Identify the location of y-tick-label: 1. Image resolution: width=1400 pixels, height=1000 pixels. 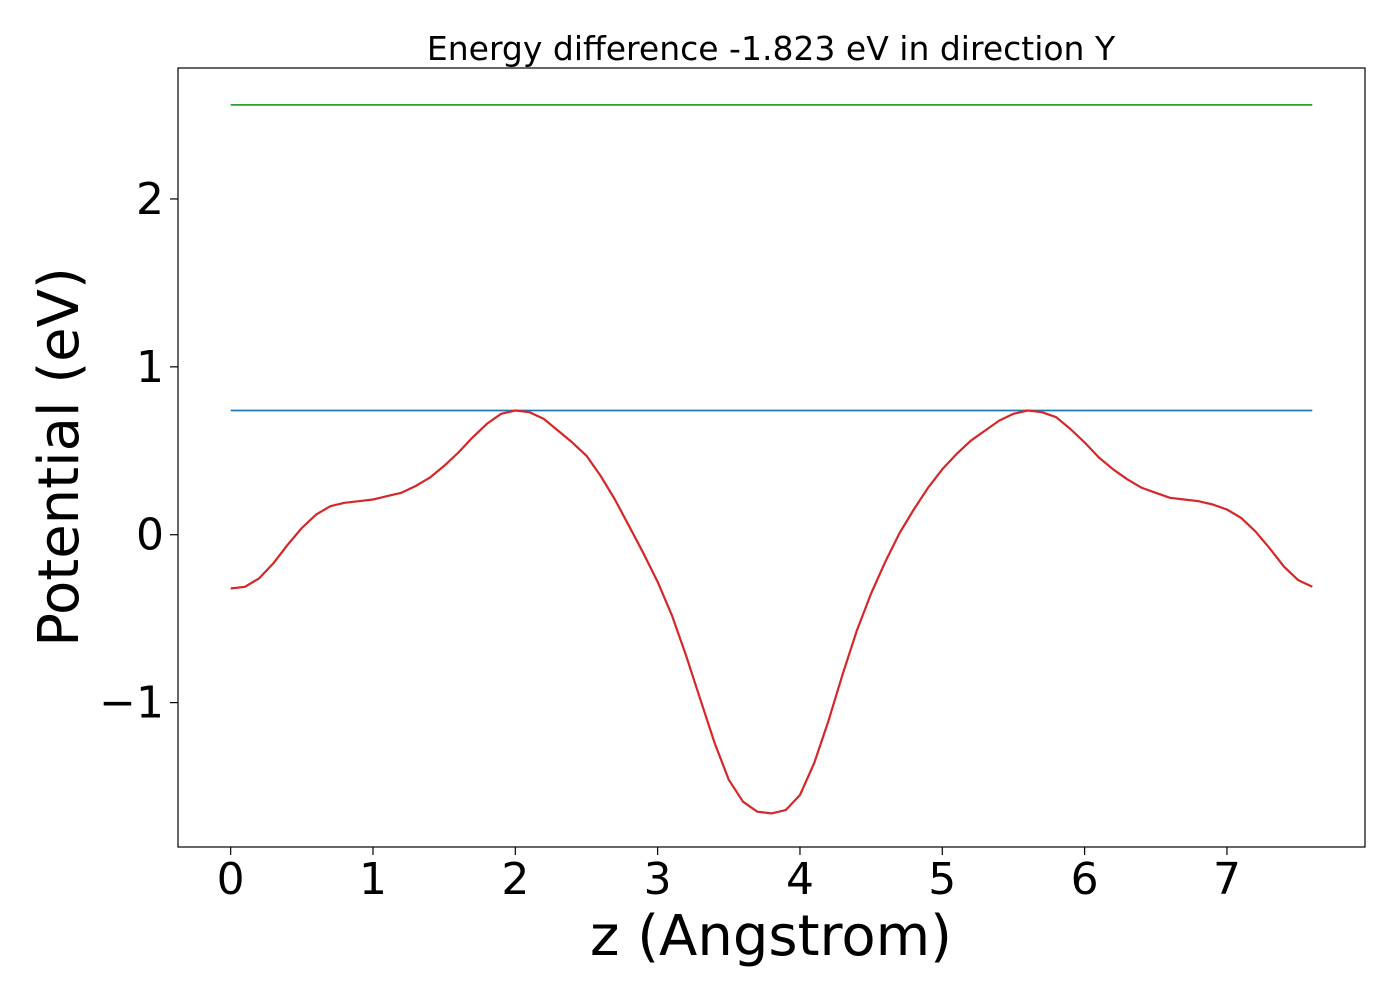
(150, 367).